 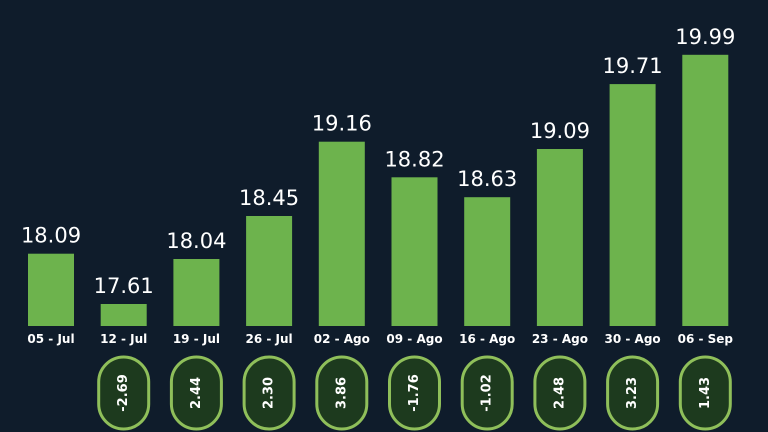 I want to click on change-value: 1.43, so click(x=705, y=393).